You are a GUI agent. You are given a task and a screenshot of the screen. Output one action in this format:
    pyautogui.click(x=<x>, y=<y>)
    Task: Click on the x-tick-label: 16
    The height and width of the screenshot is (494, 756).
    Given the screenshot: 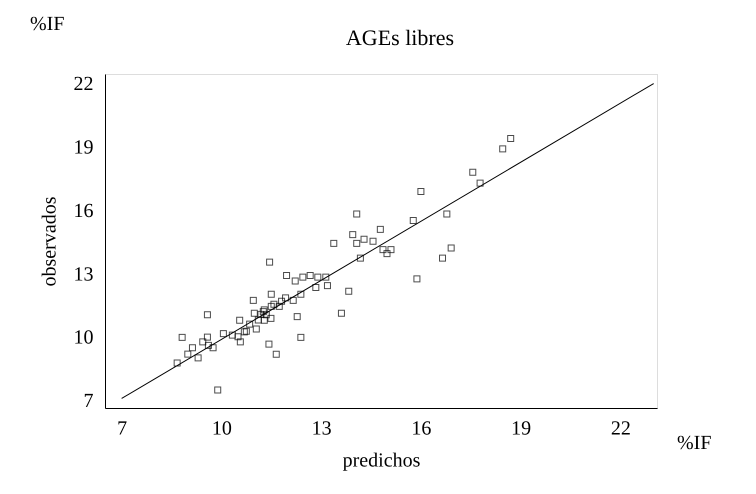 What is the action you would take?
    pyautogui.click(x=421, y=429)
    